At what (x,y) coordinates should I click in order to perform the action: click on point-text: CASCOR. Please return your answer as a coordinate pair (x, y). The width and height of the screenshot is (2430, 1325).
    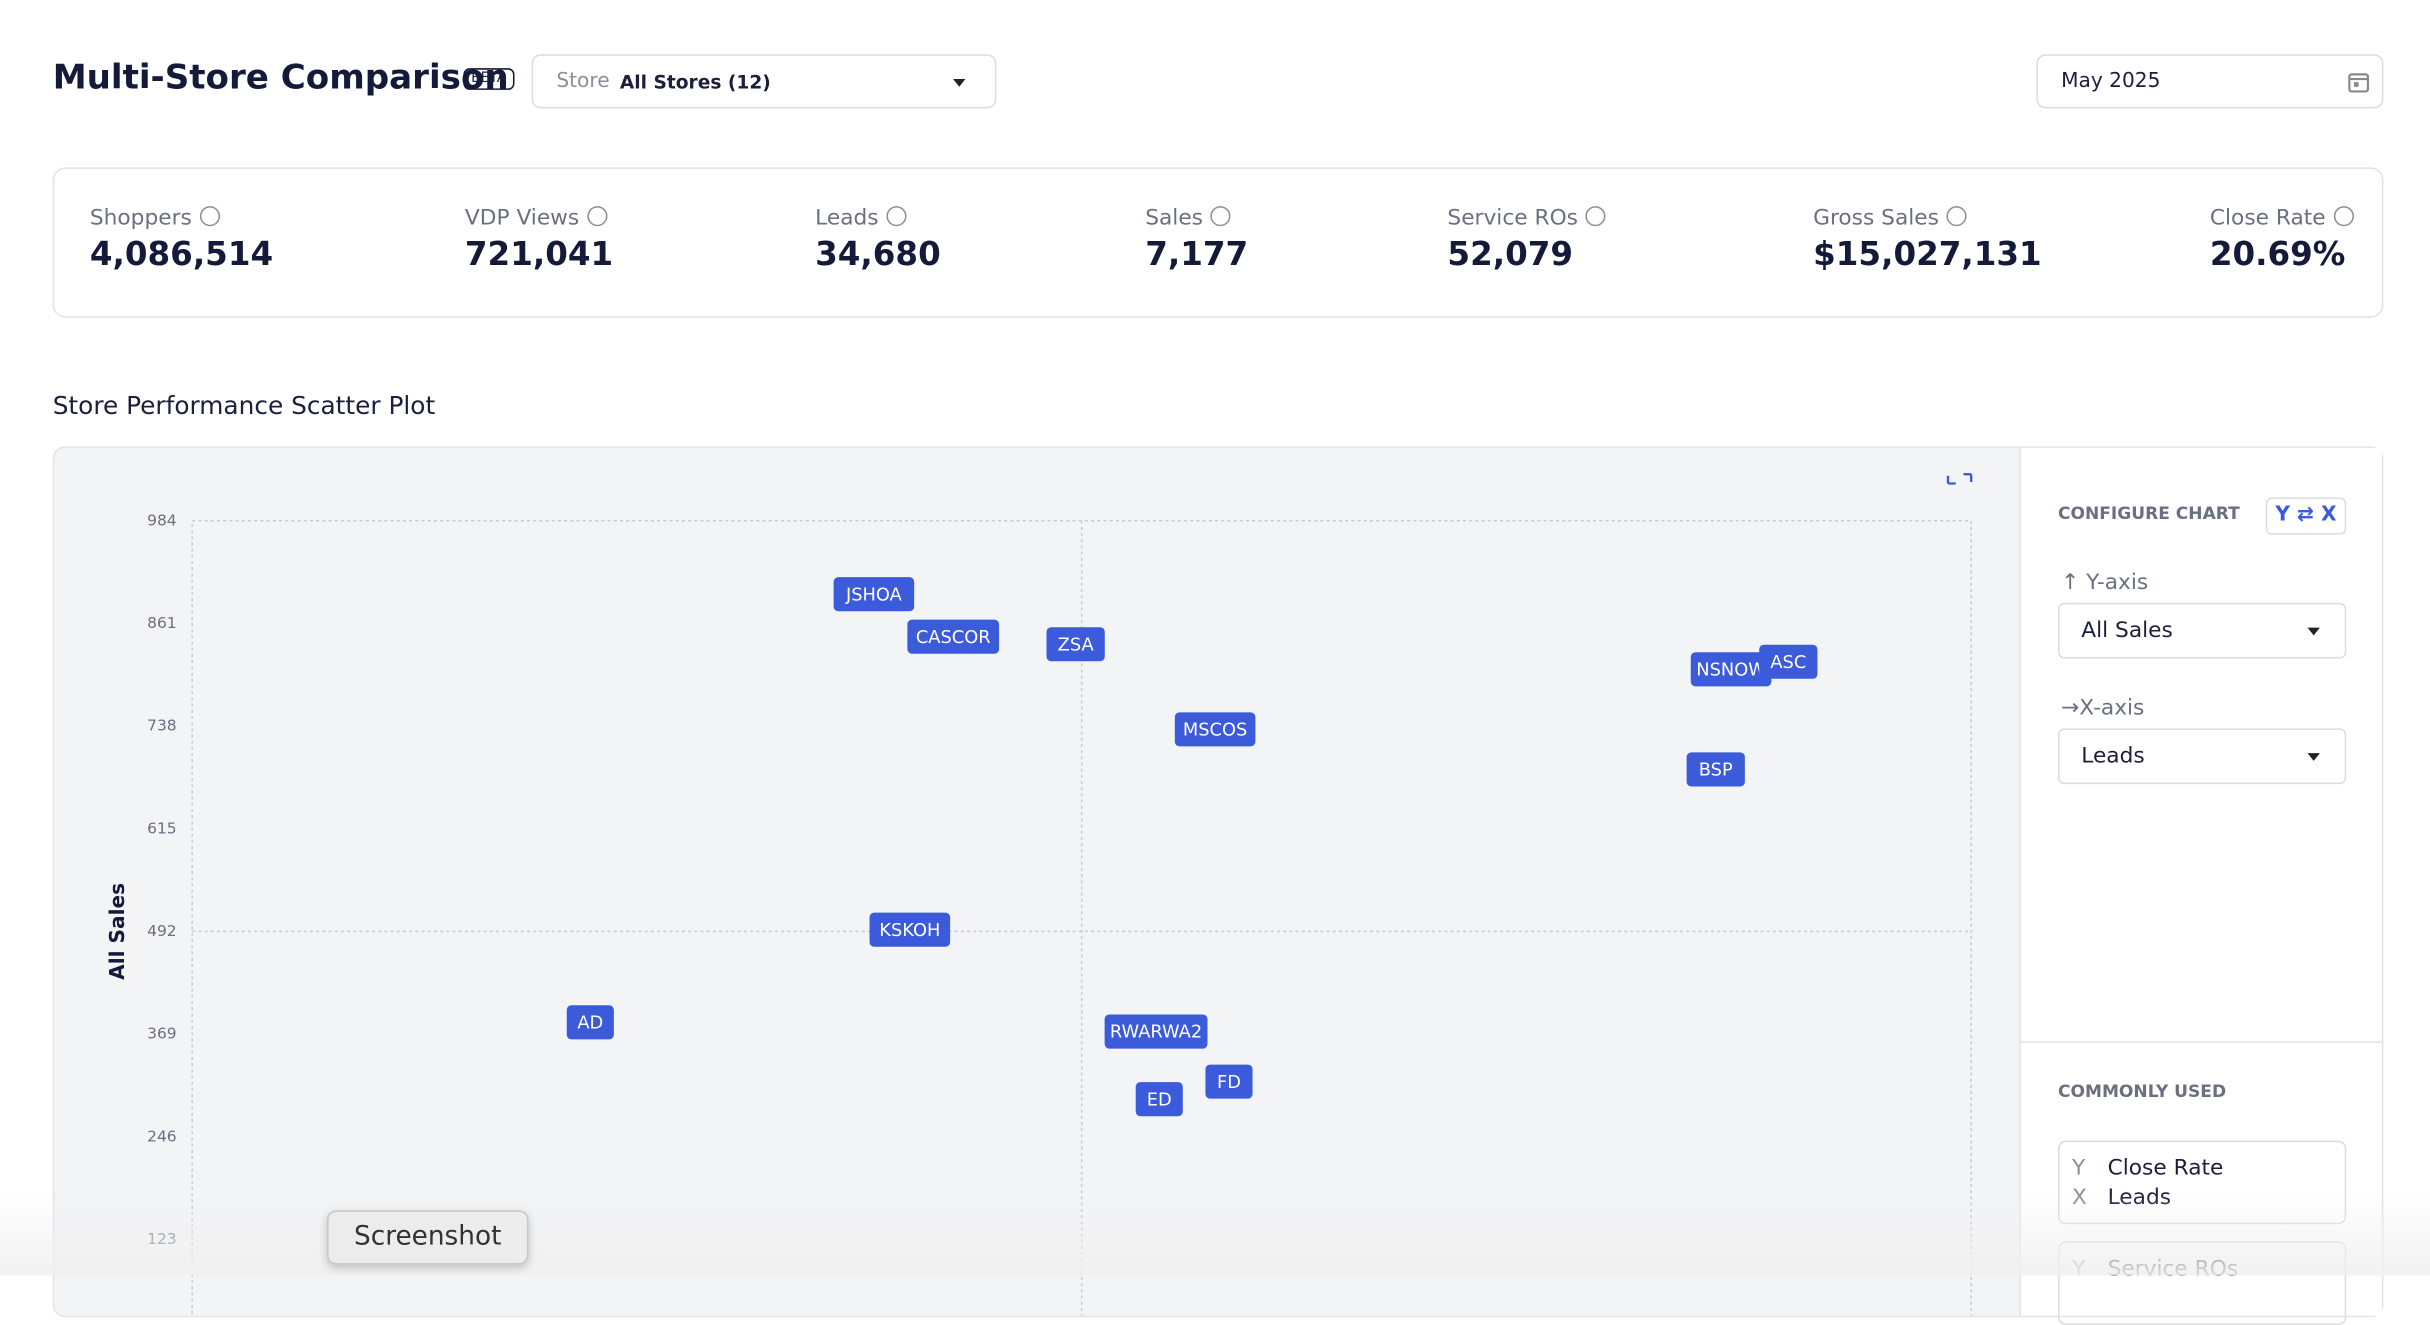
    Looking at the image, I should click on (953, 637).